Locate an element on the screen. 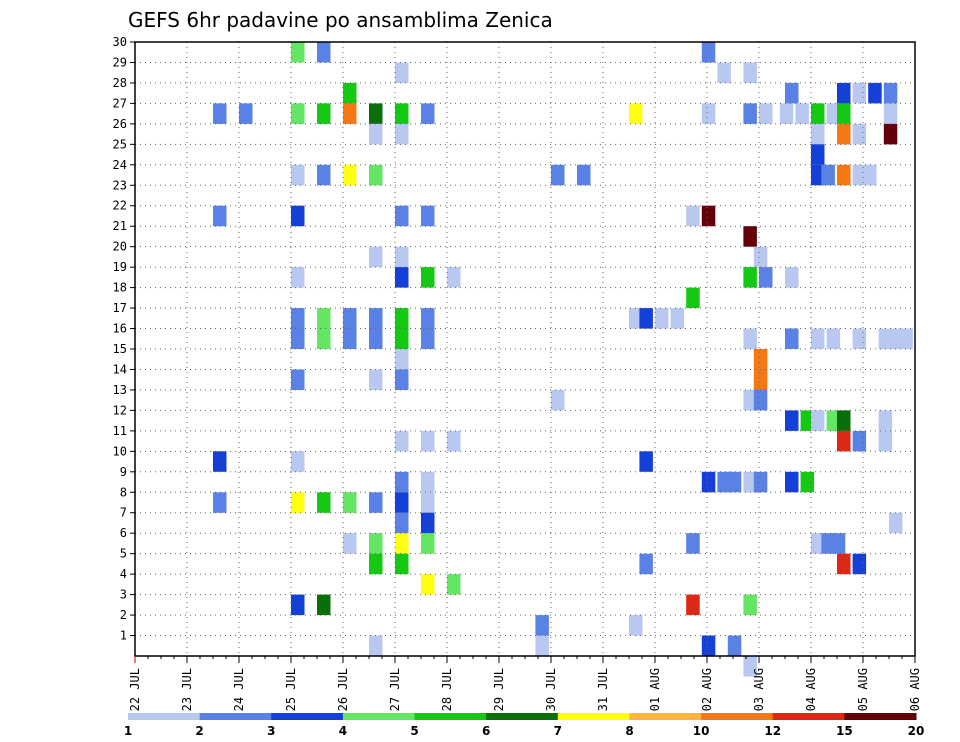 The width and height of the screenshot is (960, 742). y-tick-label: 7 is located at coordinates (123, 513).